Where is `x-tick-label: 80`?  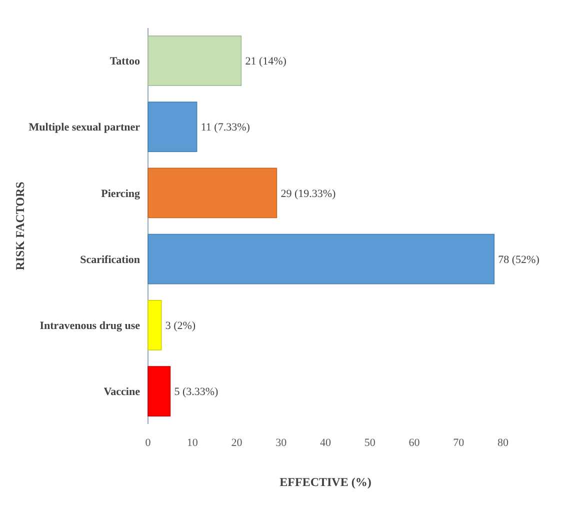
x-tick-label: 80 is located at coordinates (503, 443).